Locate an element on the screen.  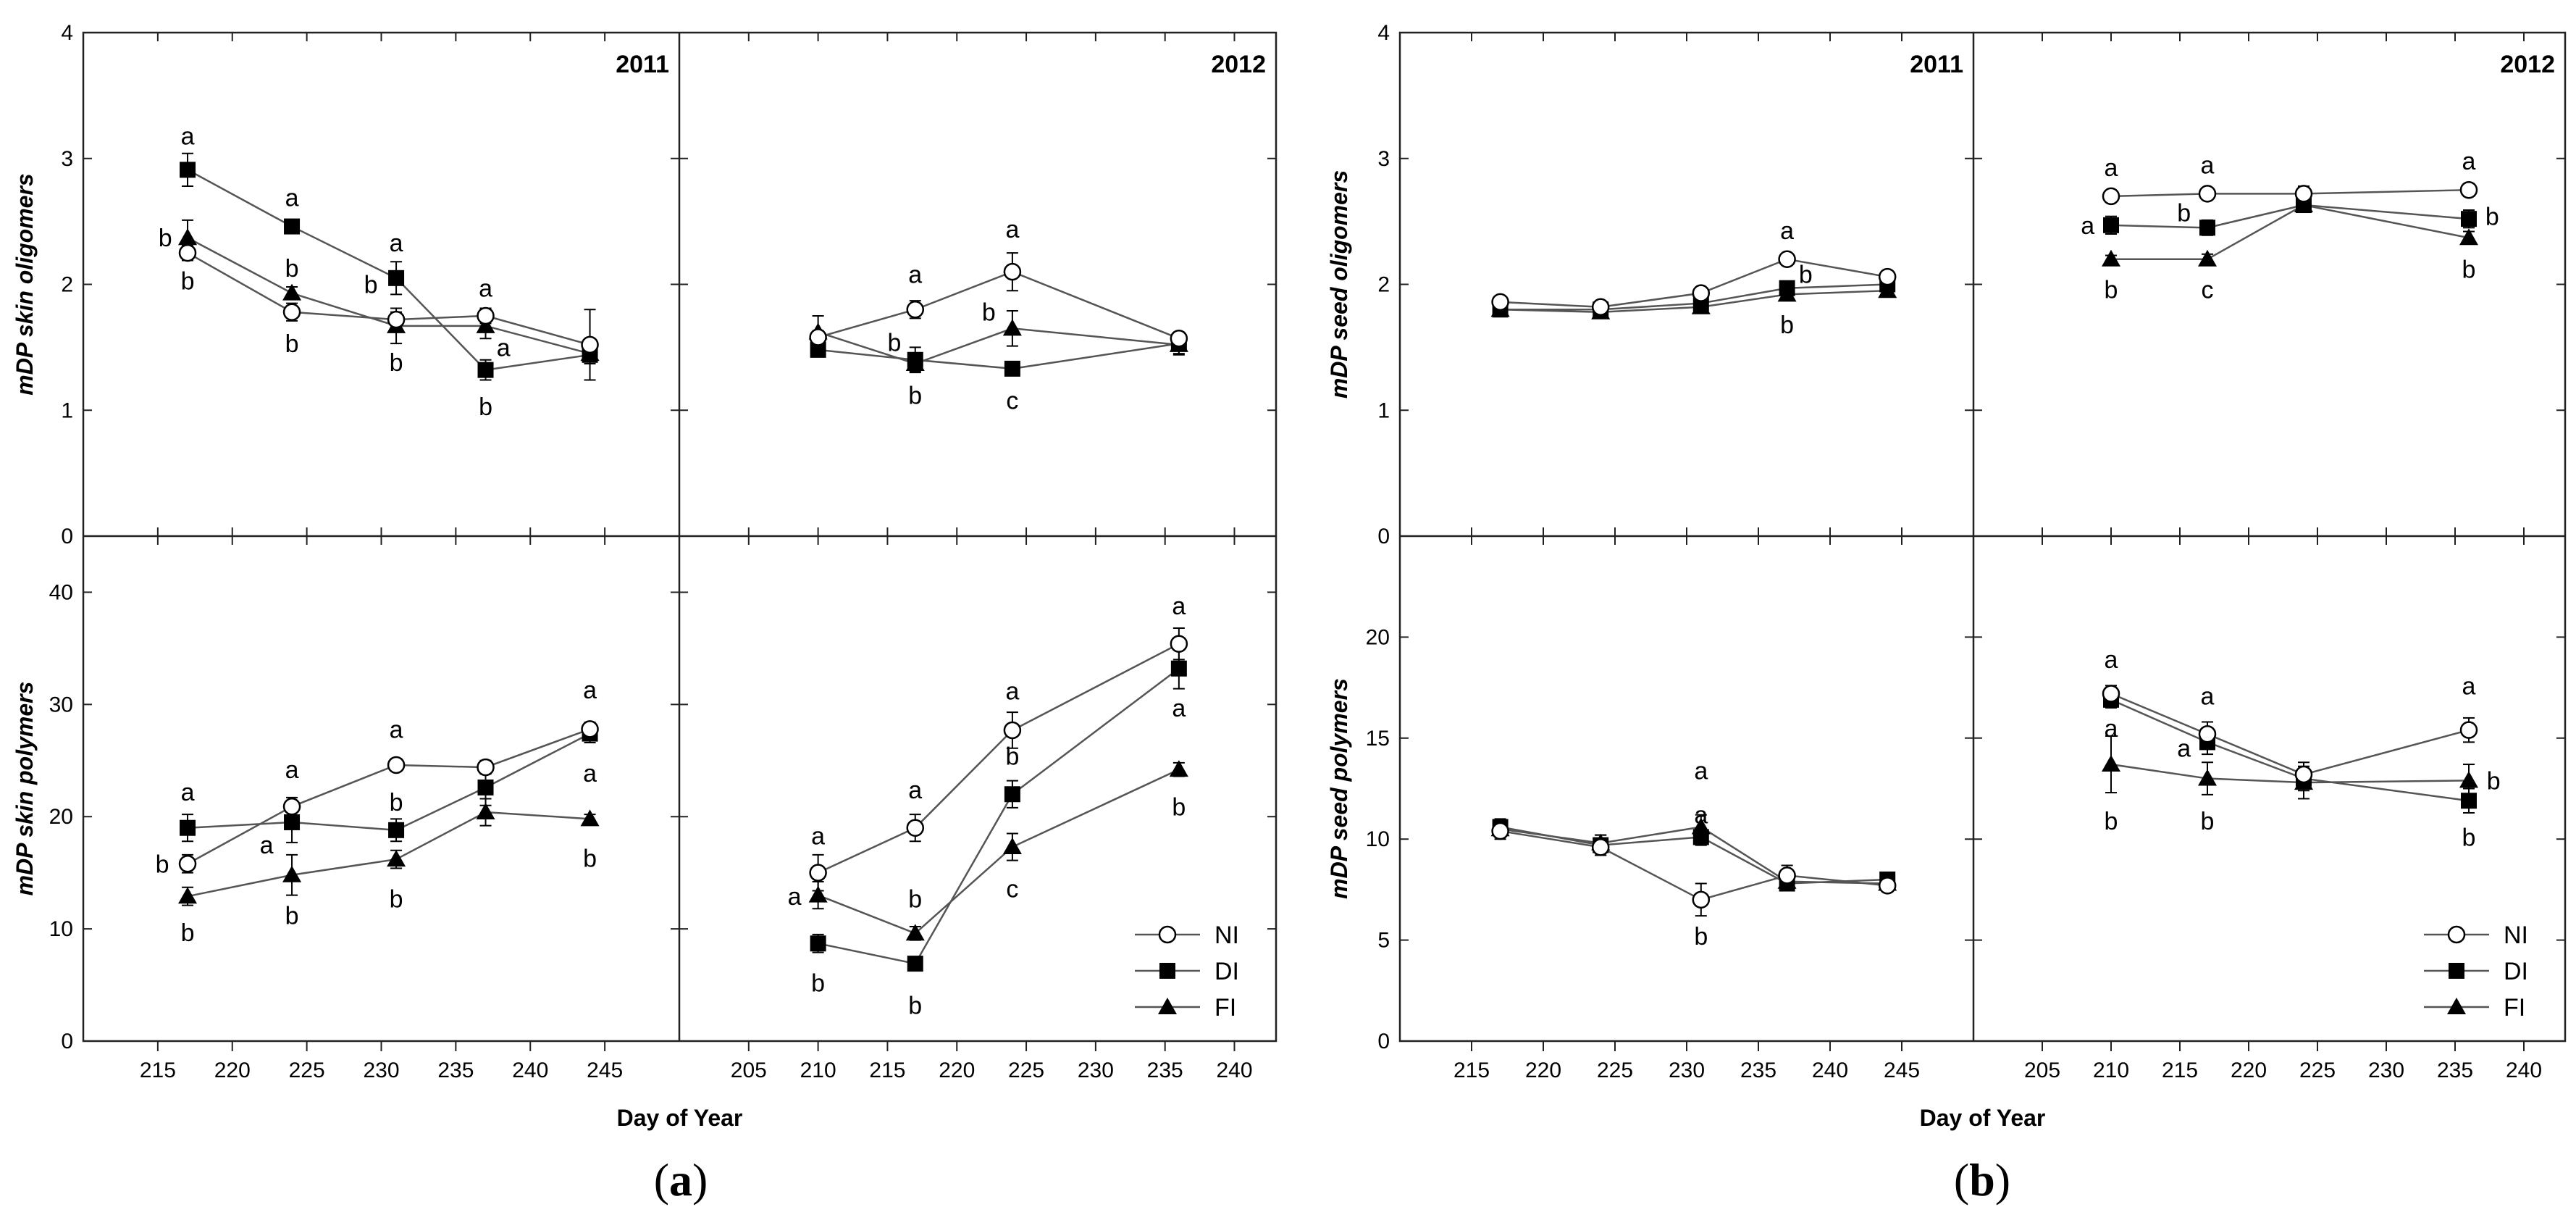
year-label-2011: 2011 is located at coordinates (1936, 65).